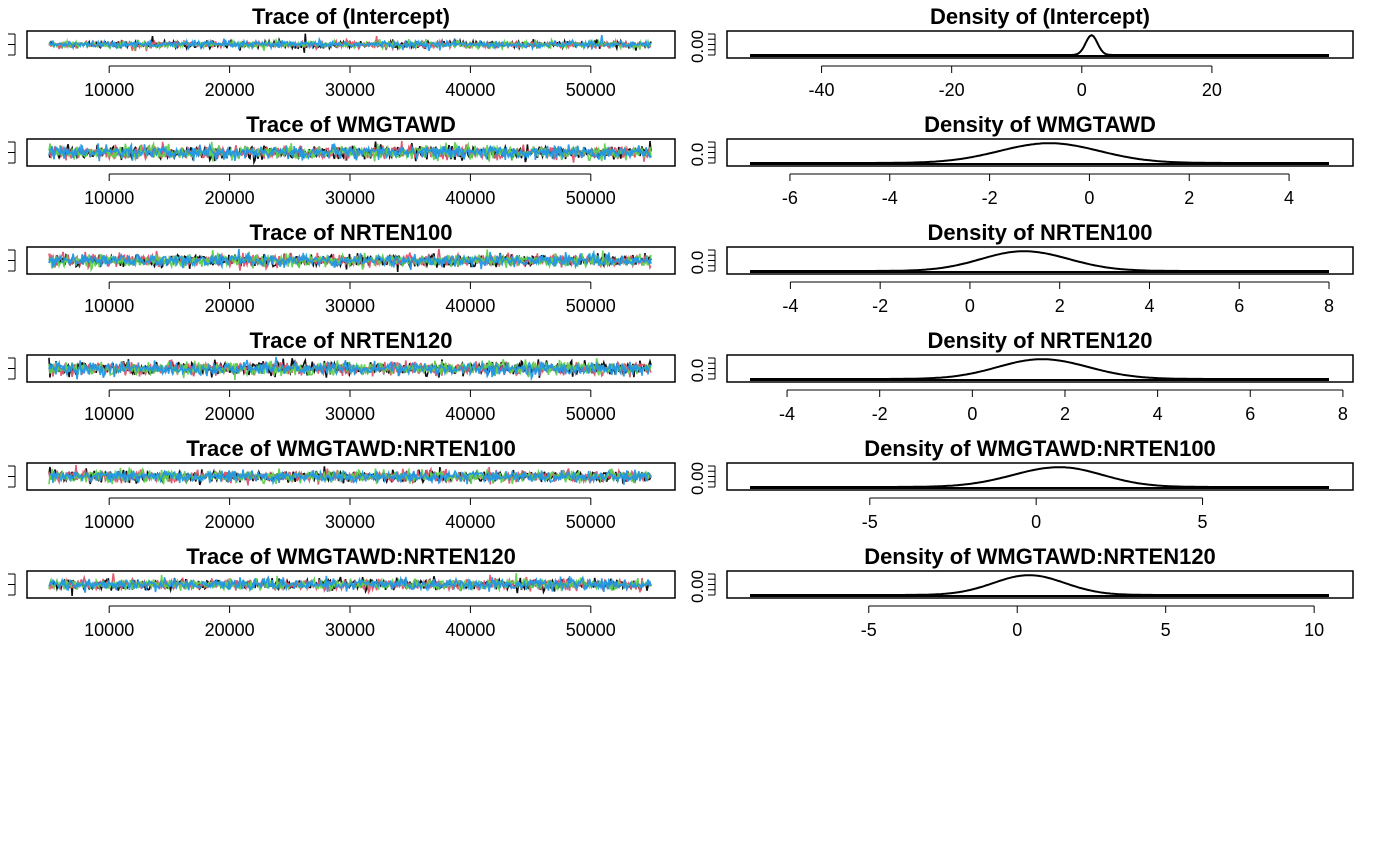  I want to click on panel-density-1: Density of (Intercept) -40 -20 0 20 0.00, so click(1021, 52).